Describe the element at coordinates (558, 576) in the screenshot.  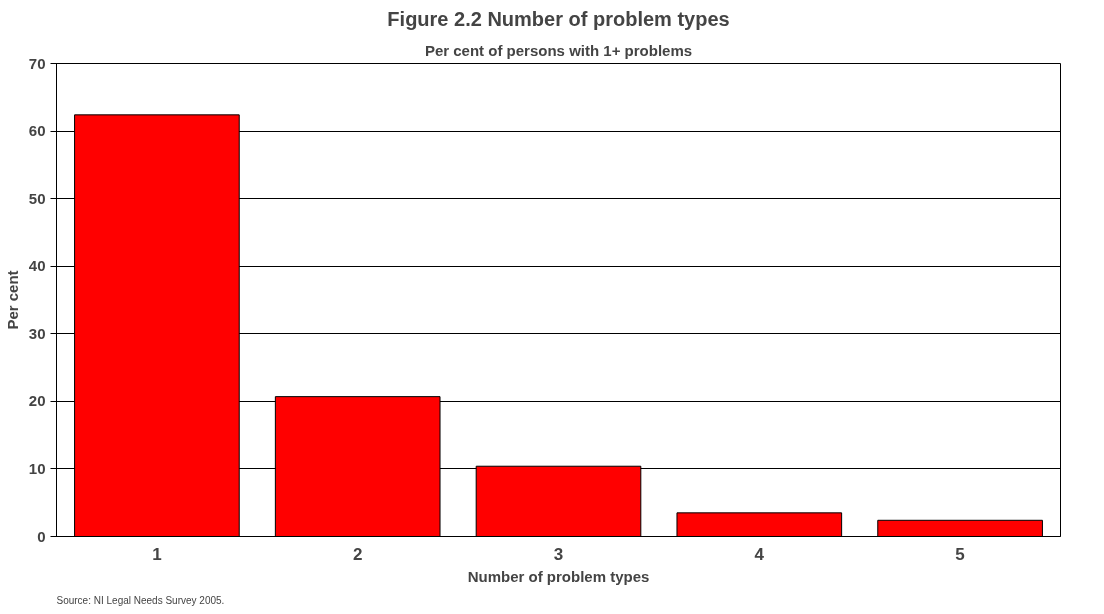
I see `x-axis-title: Number of problem types` at that location.